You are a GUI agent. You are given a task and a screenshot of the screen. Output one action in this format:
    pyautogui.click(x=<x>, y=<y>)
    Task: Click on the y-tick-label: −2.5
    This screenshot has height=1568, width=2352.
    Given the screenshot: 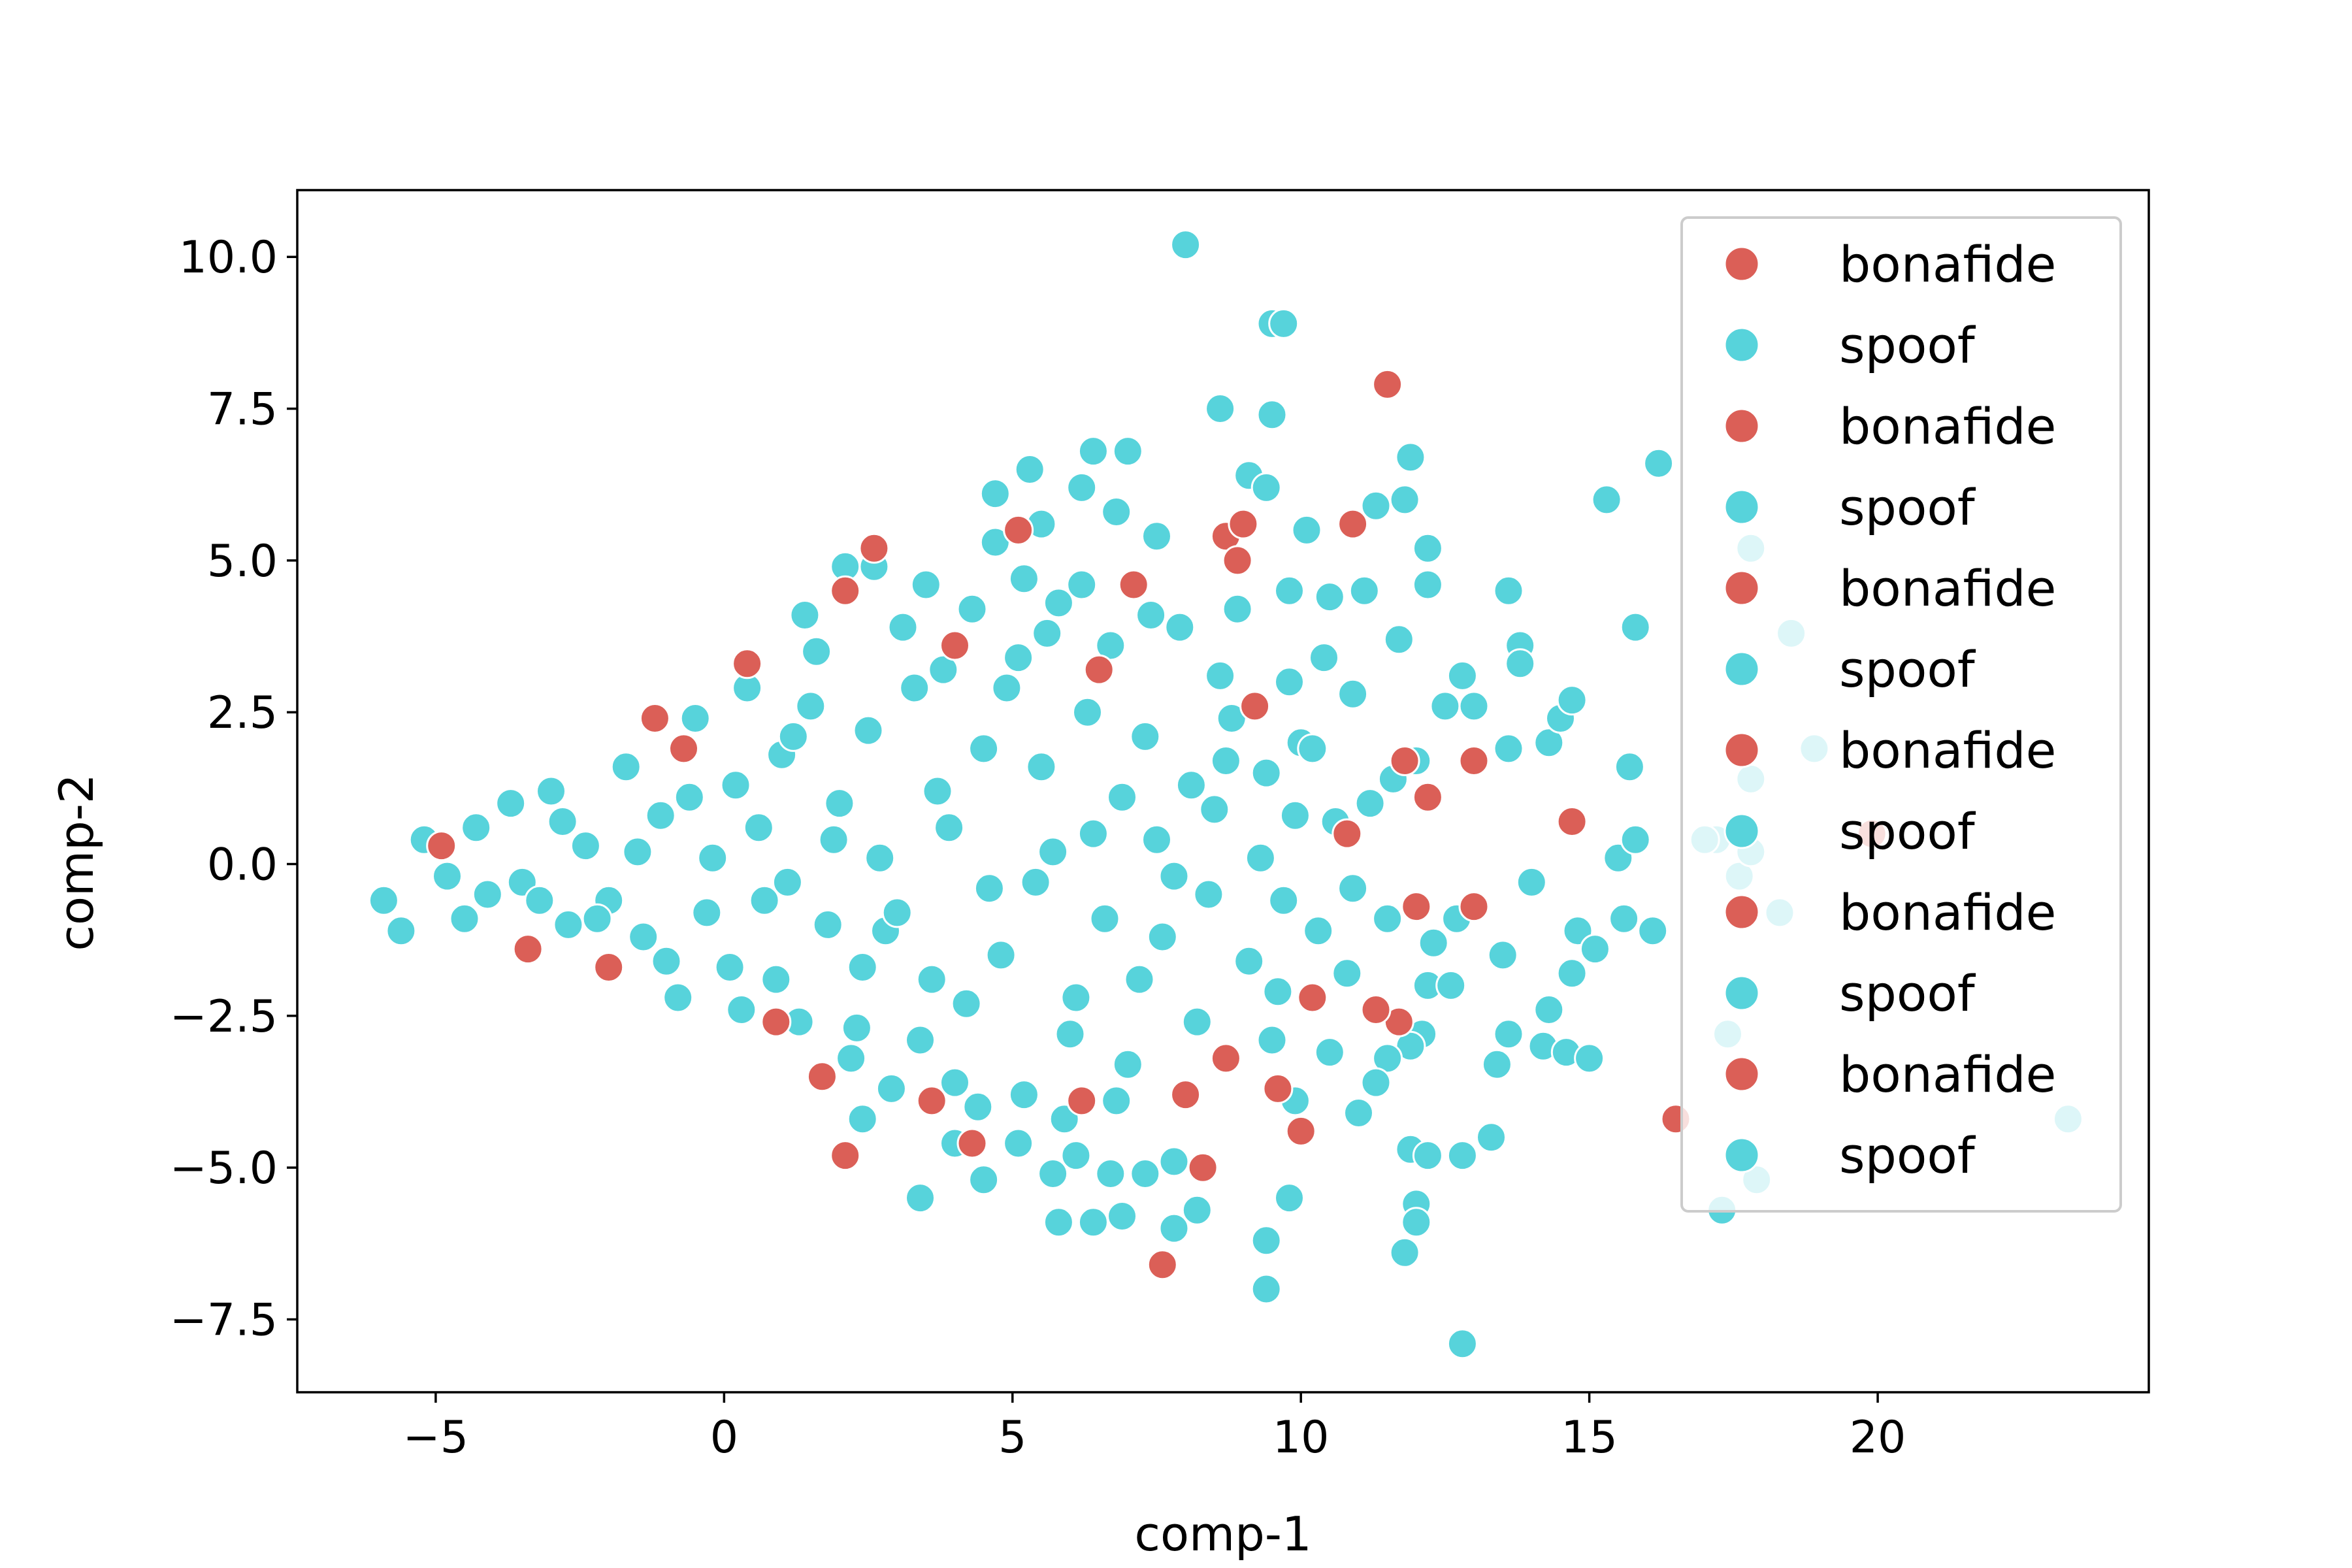 What is the action you would take?
    pyautogui.click(x=224, y=1017)
    